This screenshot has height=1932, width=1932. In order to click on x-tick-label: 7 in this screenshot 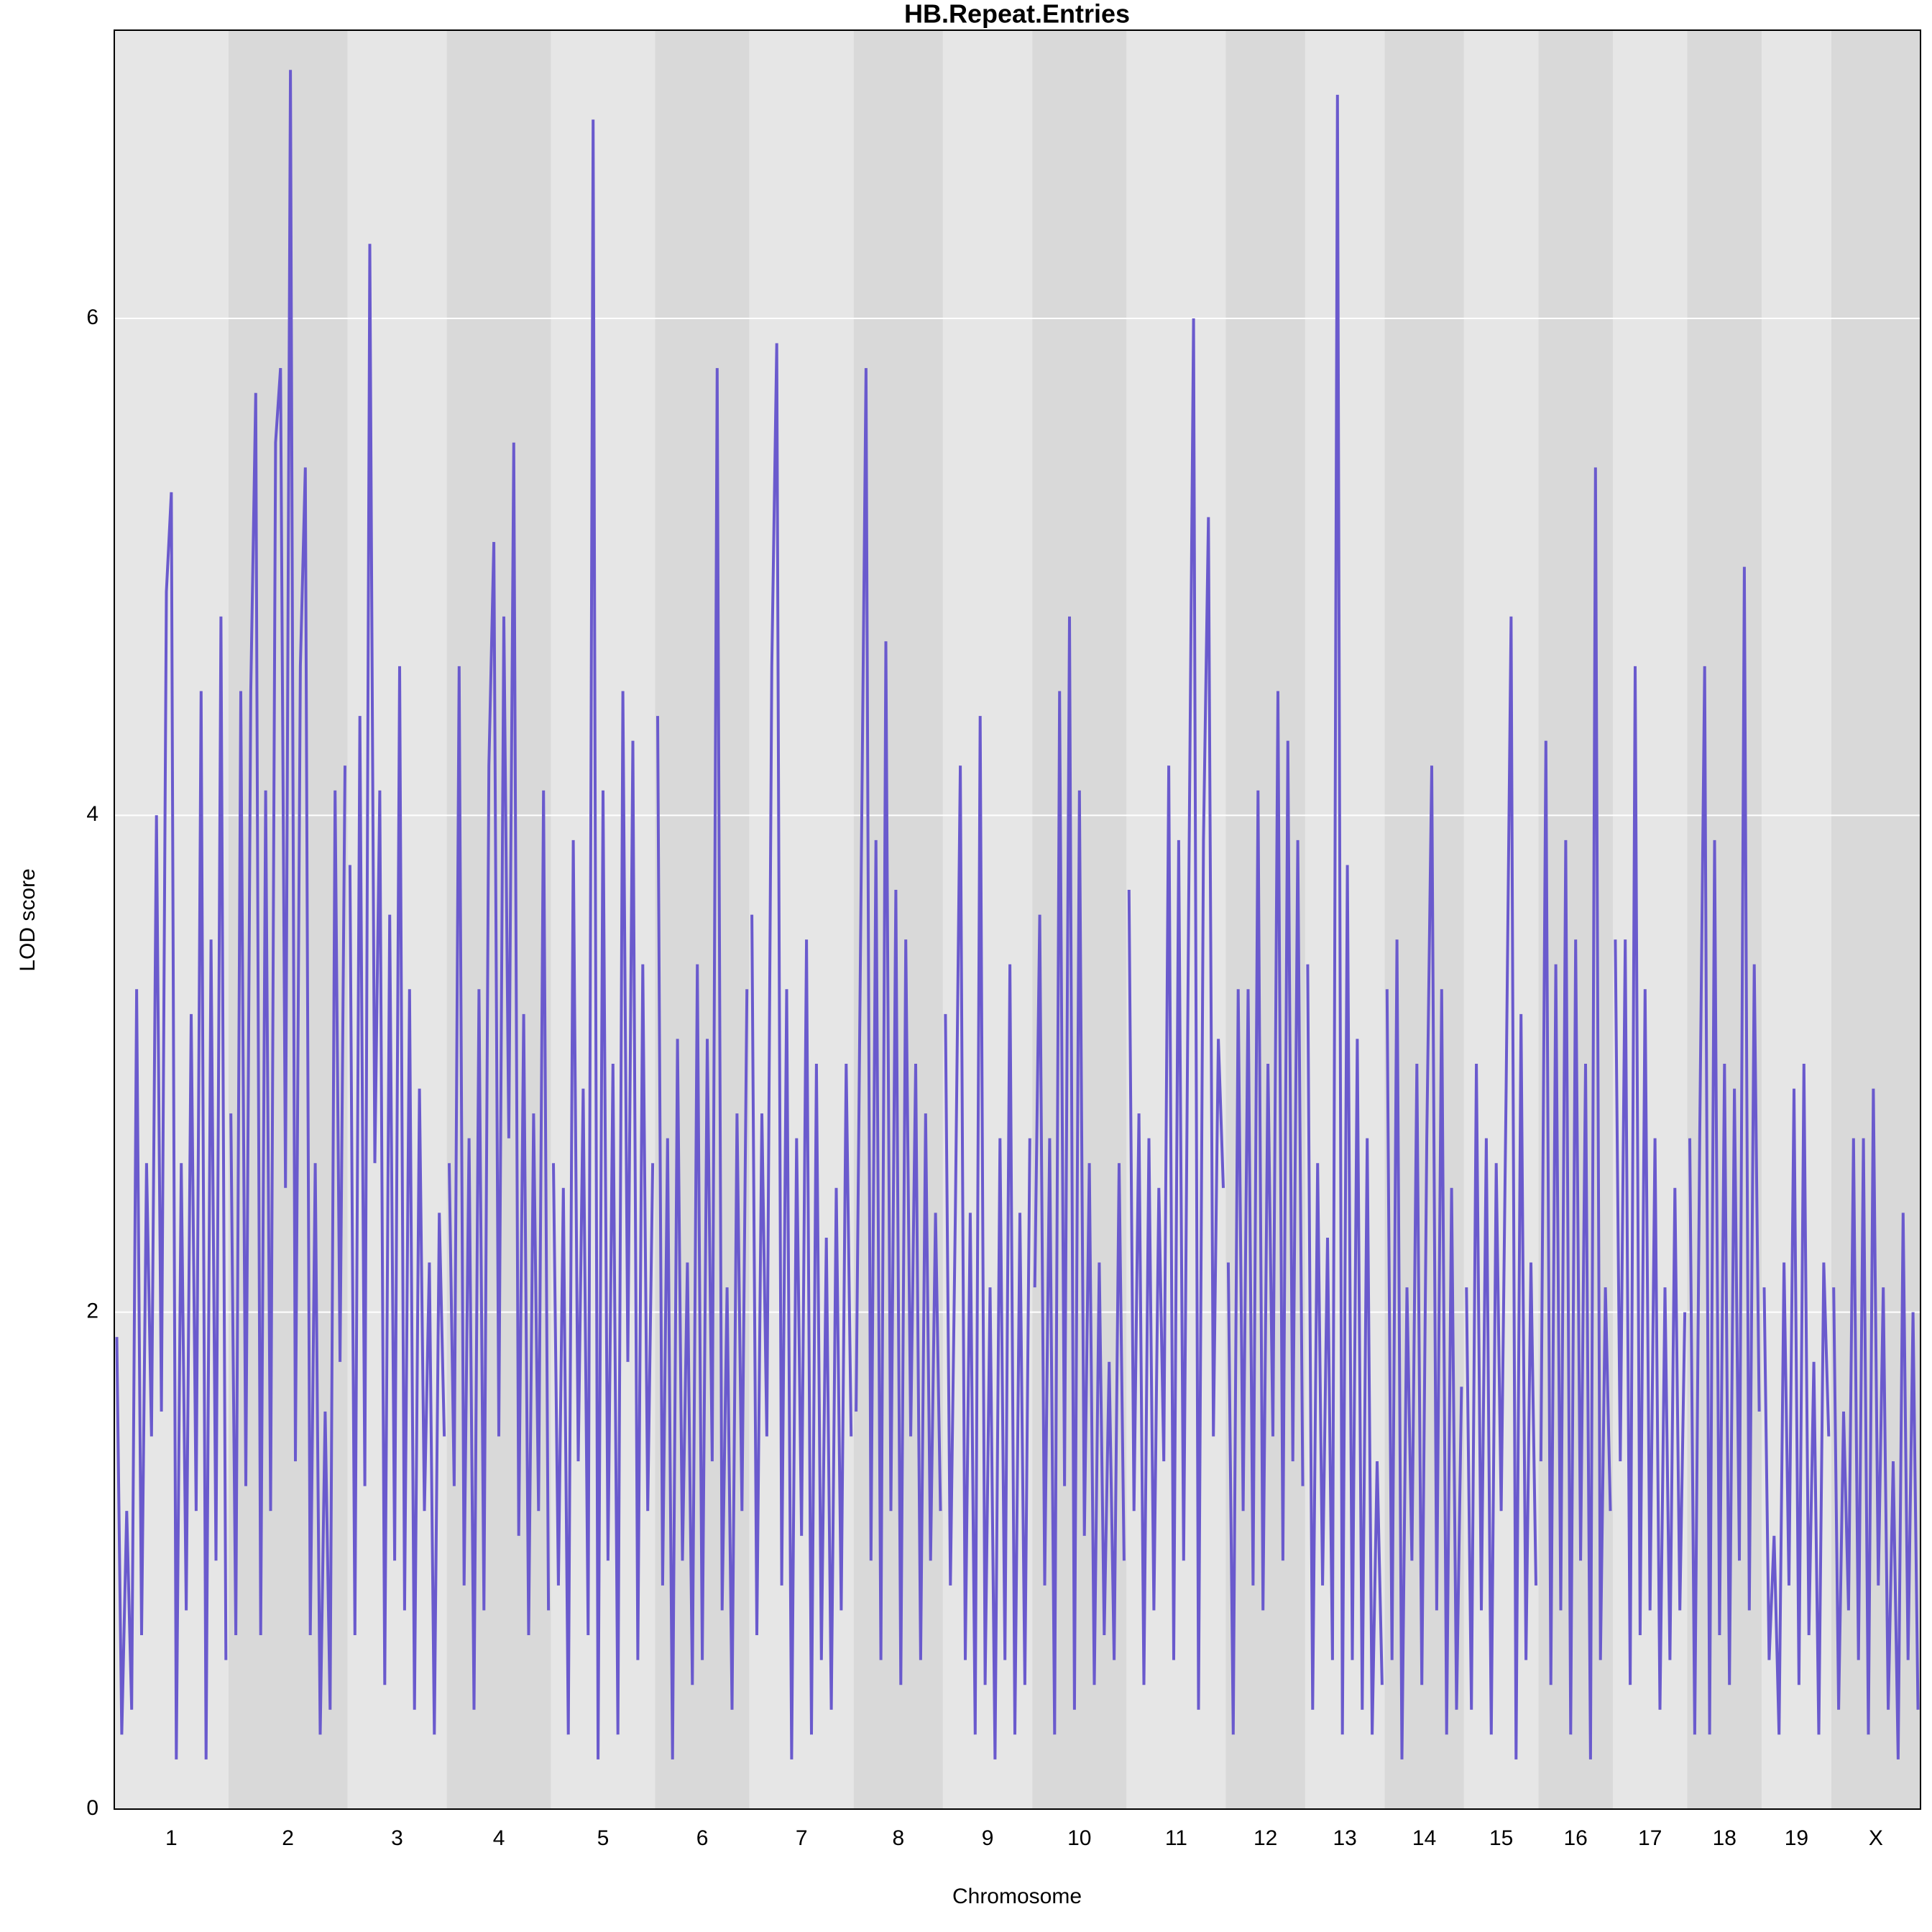, I will do `click(802, 1838)`.